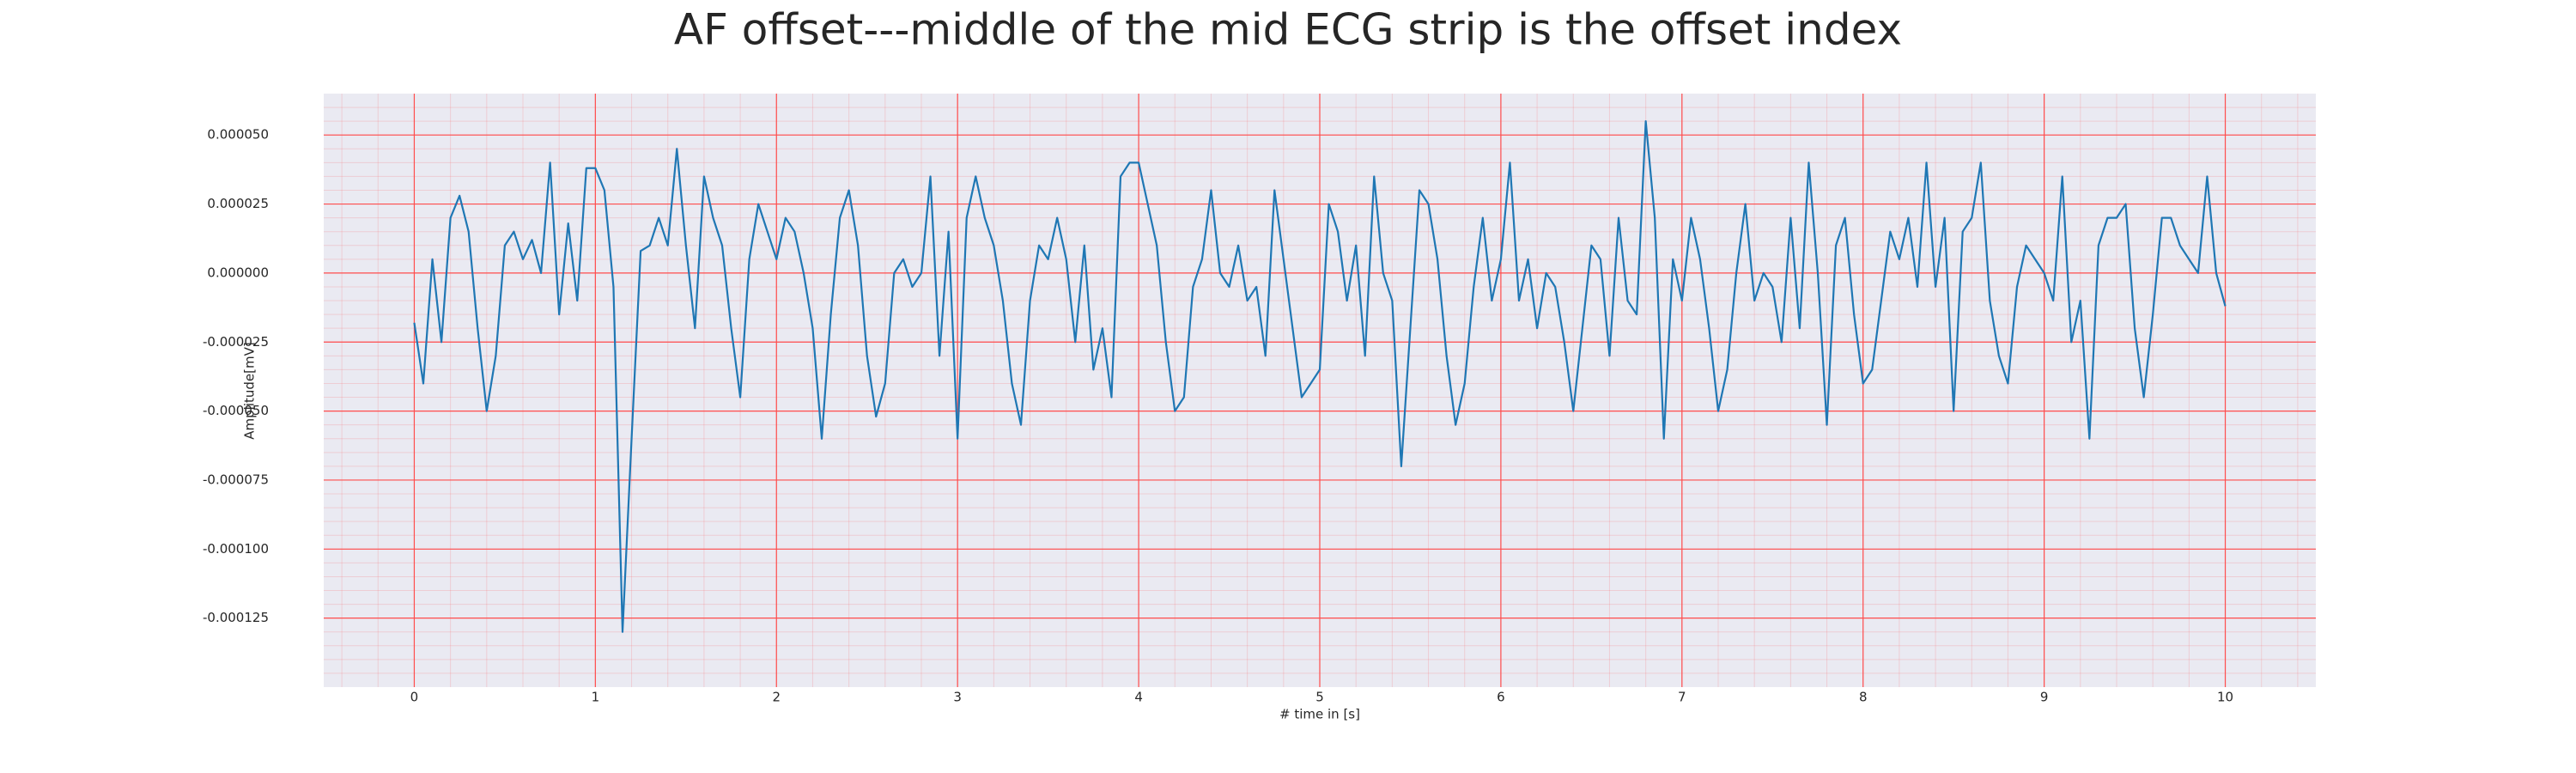 The image size is (2576, 773). What do you see at coordinates (2225, 697) in the screenshot?
I see `x-tick-label: 10` at bounding box center [2225, 697].